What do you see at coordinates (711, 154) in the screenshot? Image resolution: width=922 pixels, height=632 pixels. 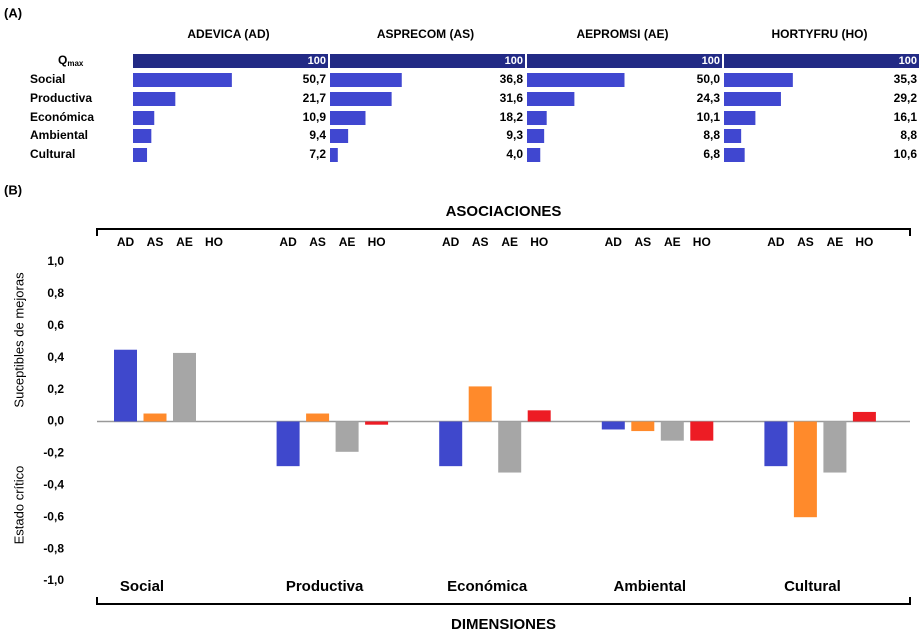 I see `value-label: 6,8` at bounding box center [711, 154].